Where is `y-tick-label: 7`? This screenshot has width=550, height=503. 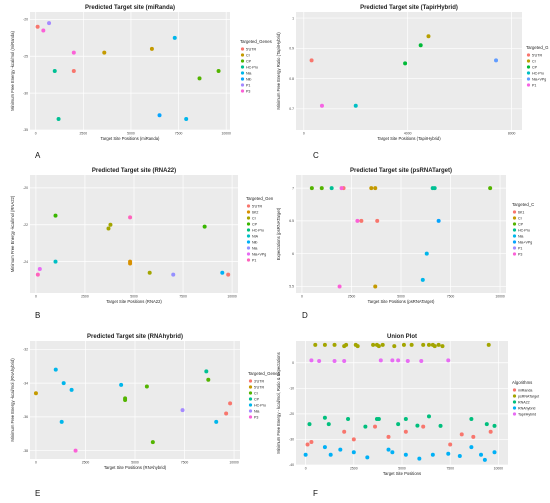 y-tick-label: 7 is located at coordinates (293, 188).